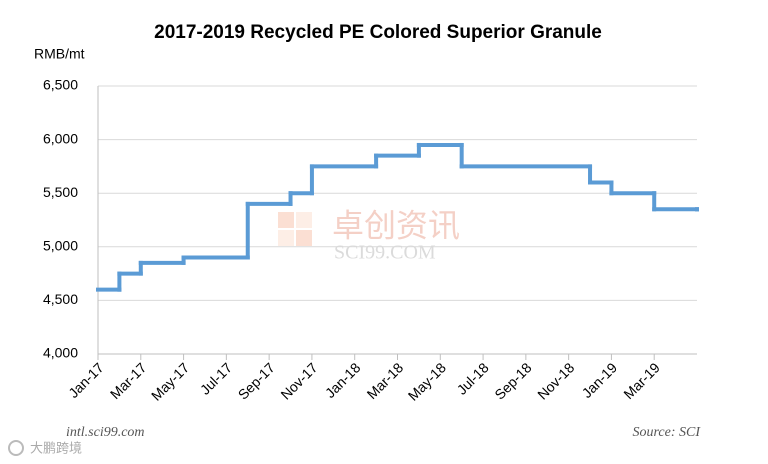 This screenshot has width=768, height=464. I want to click on y-tick-label: 5,000, so click(60, 246).